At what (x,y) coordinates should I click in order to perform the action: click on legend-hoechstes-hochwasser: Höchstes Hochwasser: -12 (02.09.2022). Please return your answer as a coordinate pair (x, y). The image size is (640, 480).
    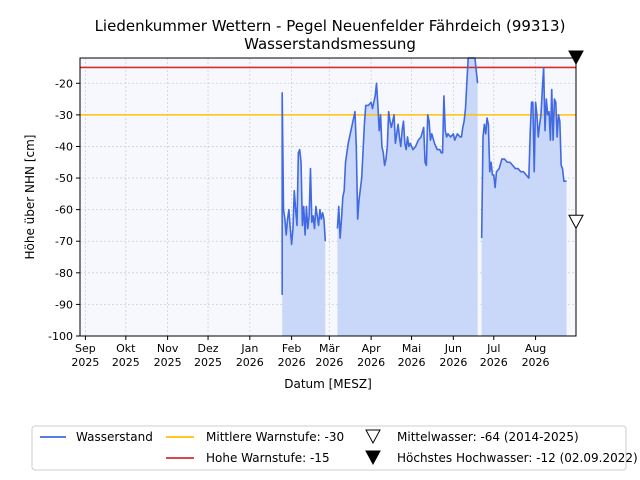
    Looking at the image, I should click on (517, 458).